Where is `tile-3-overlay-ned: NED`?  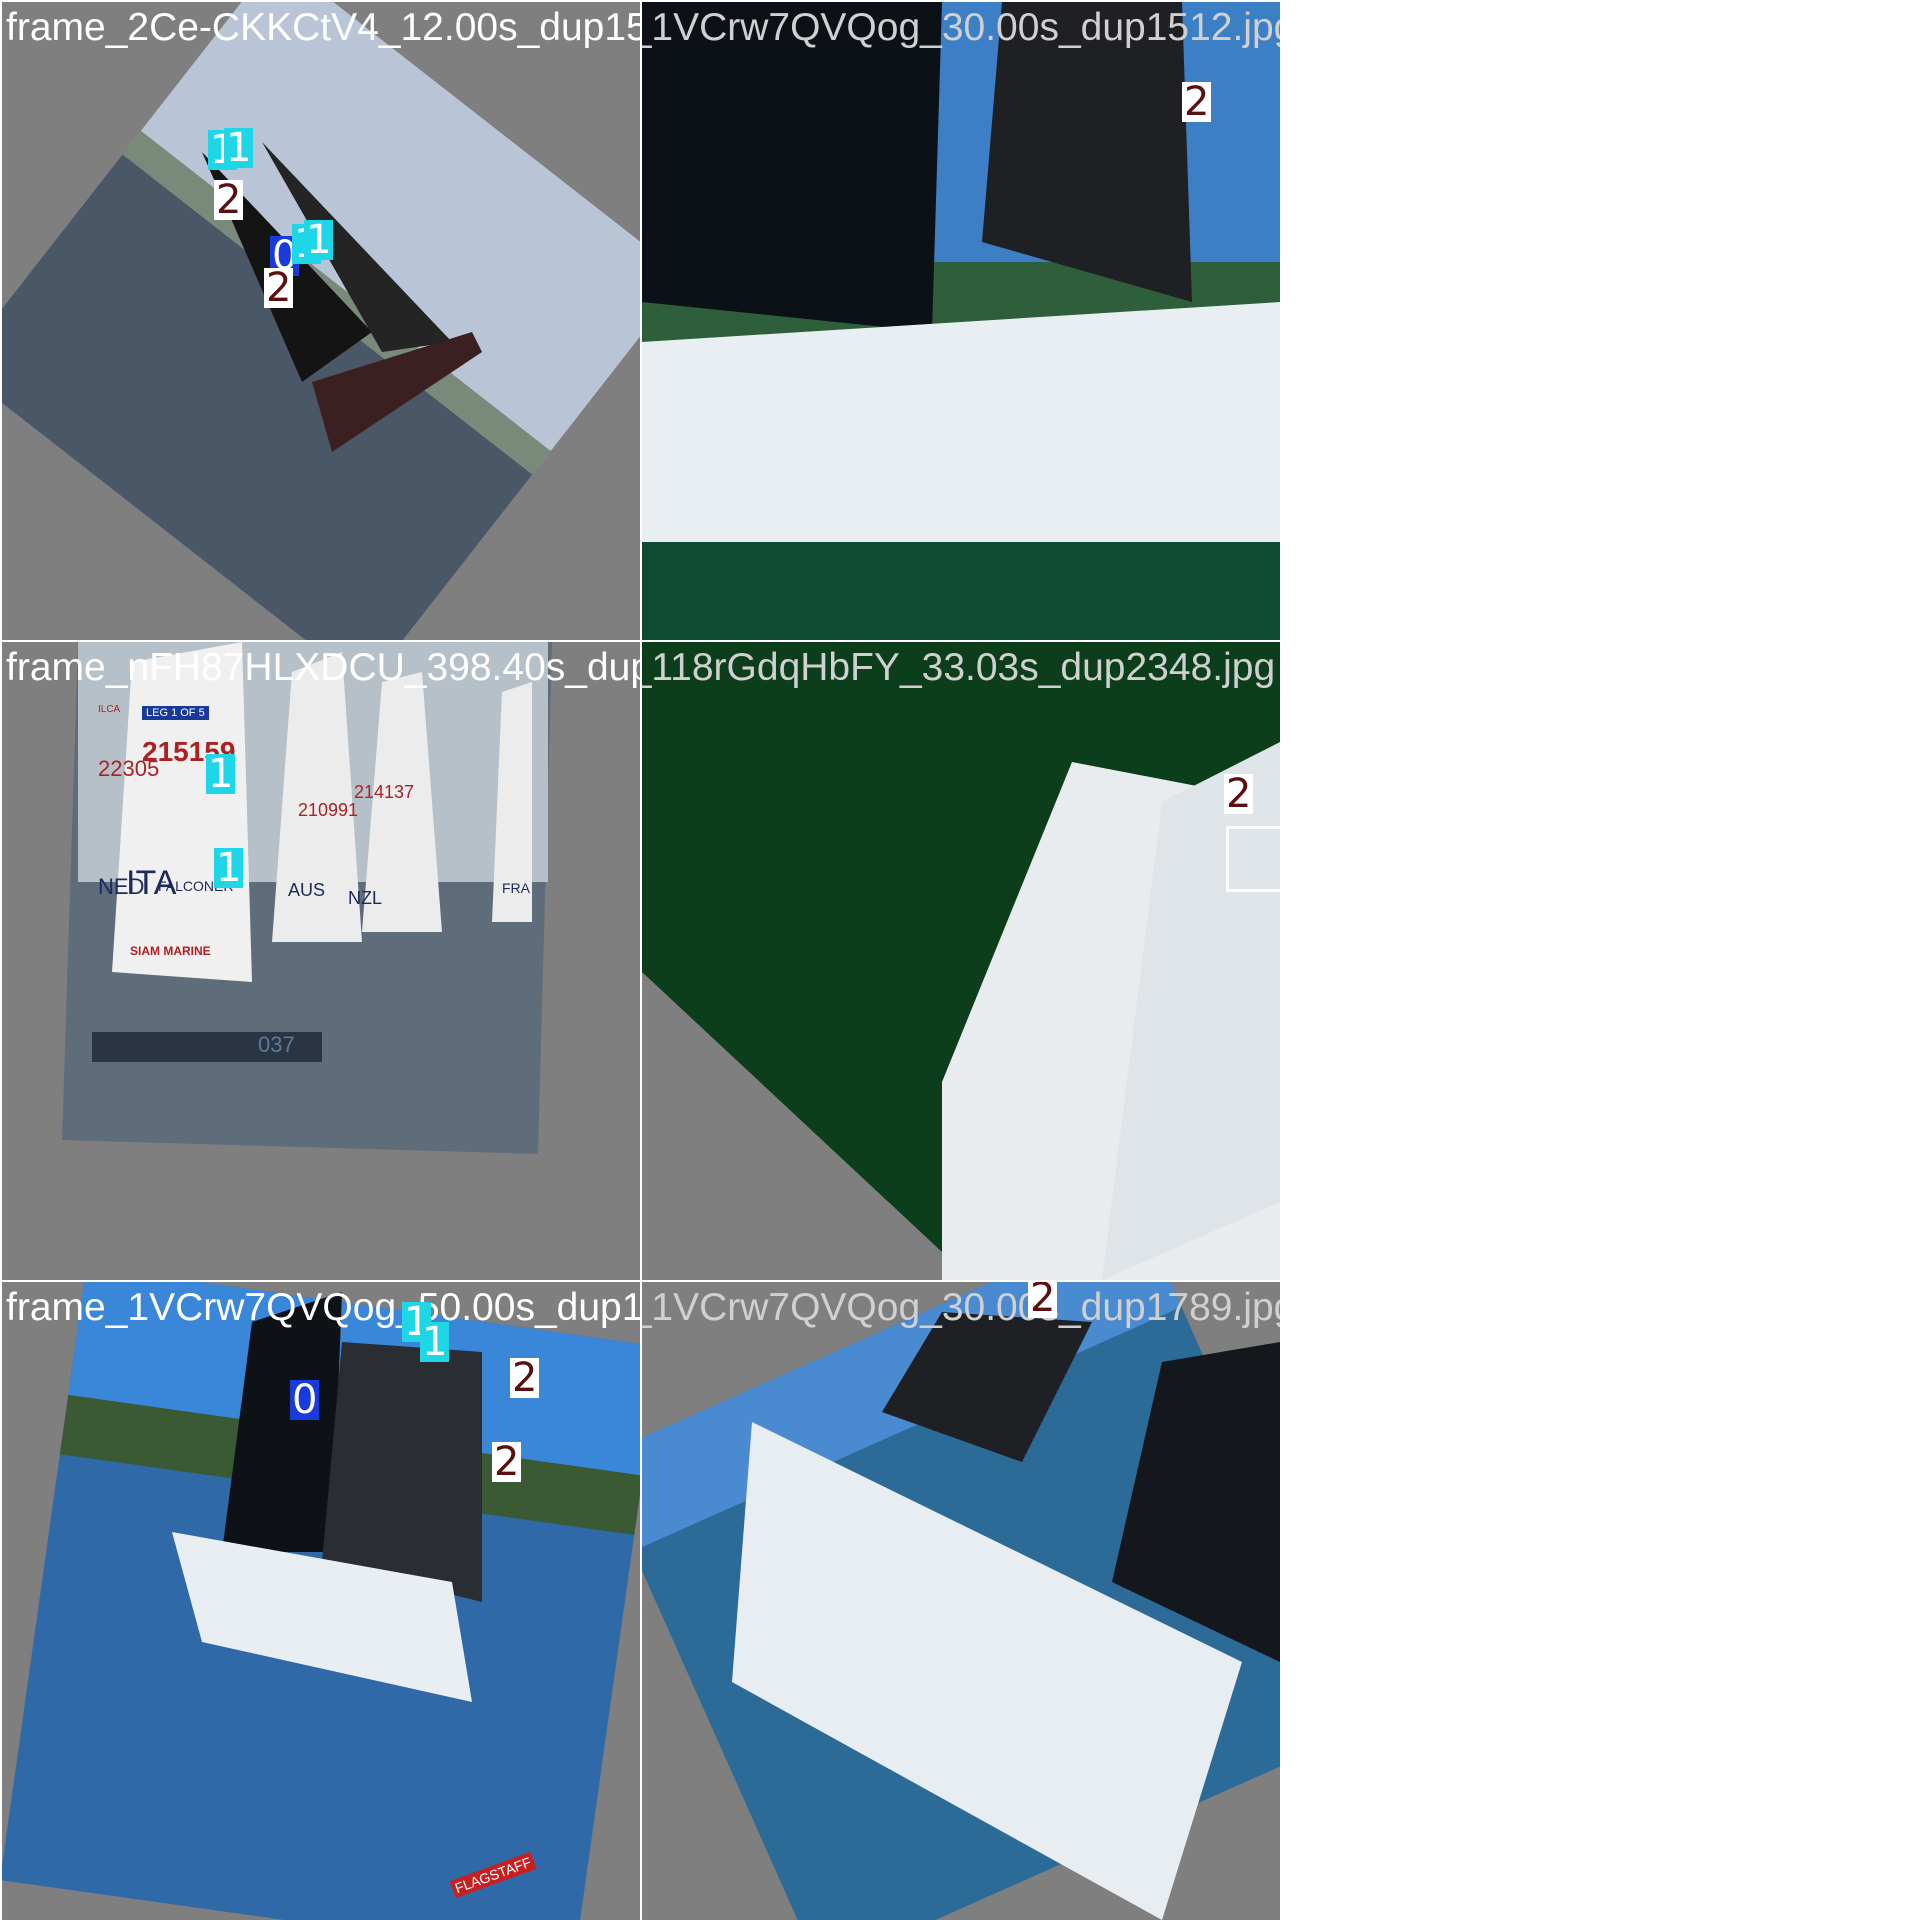
tile-3-overlay-ned: NED is located at coordinates (121, 886).